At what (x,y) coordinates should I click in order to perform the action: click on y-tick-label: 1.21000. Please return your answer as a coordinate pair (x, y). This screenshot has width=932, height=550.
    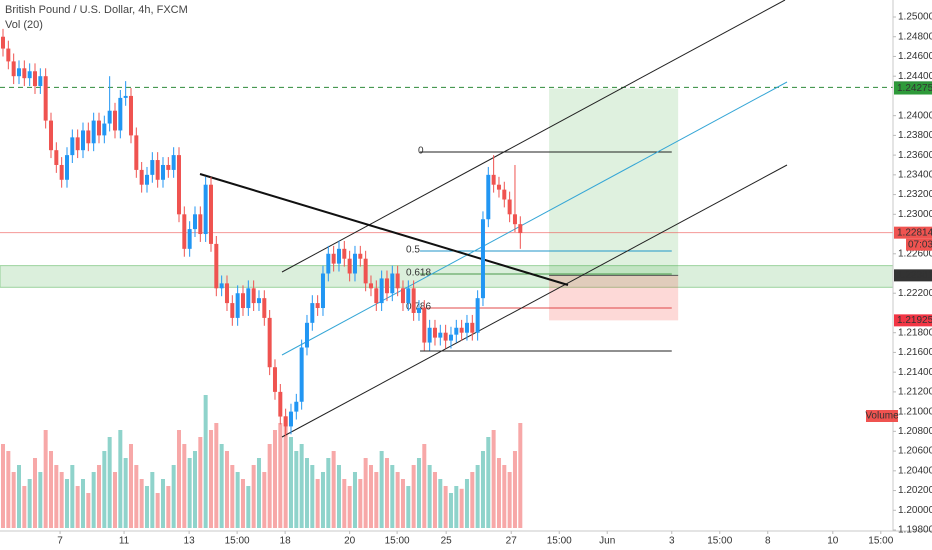
    Looking at the image, I should click on (915, 411).